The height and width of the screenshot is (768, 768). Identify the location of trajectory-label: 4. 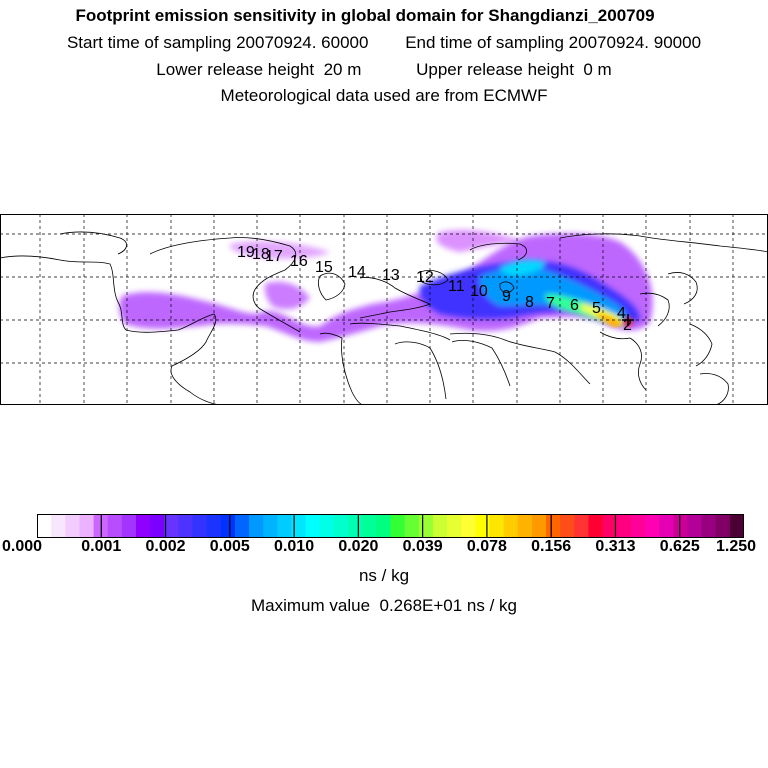
(621, 313).